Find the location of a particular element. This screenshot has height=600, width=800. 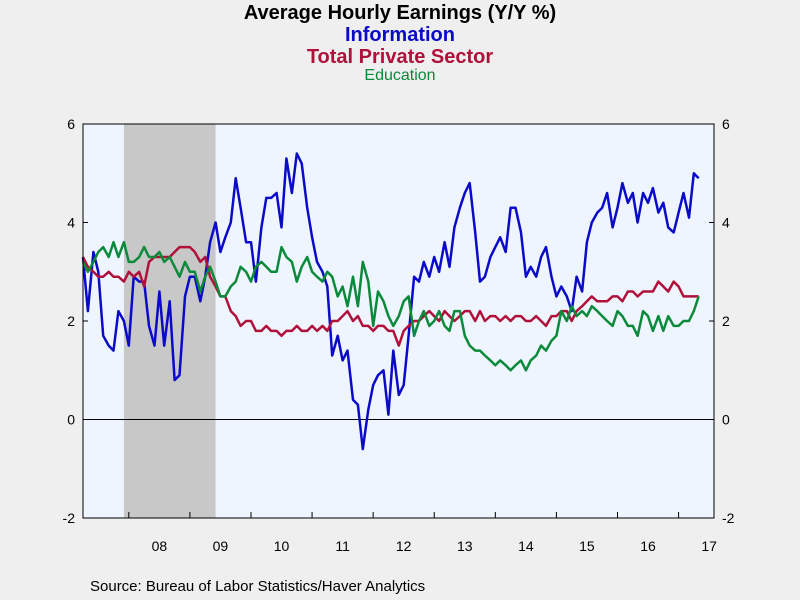

legend-entry-education: Education is located at coordinates (400, 75).